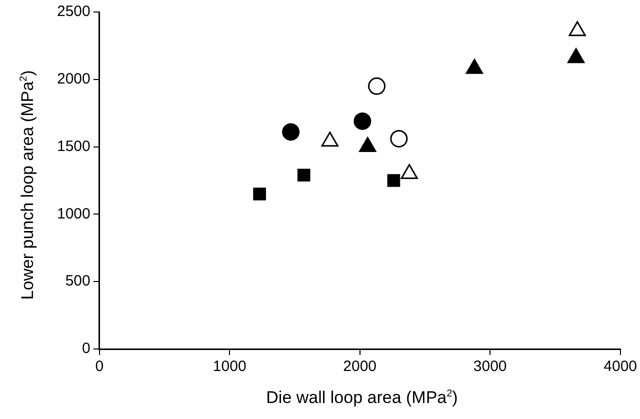  What do you see at coordinates (490, 367) in the screenshot?
I see `x-tick-label: 3000` at bounding box center [490, 367].